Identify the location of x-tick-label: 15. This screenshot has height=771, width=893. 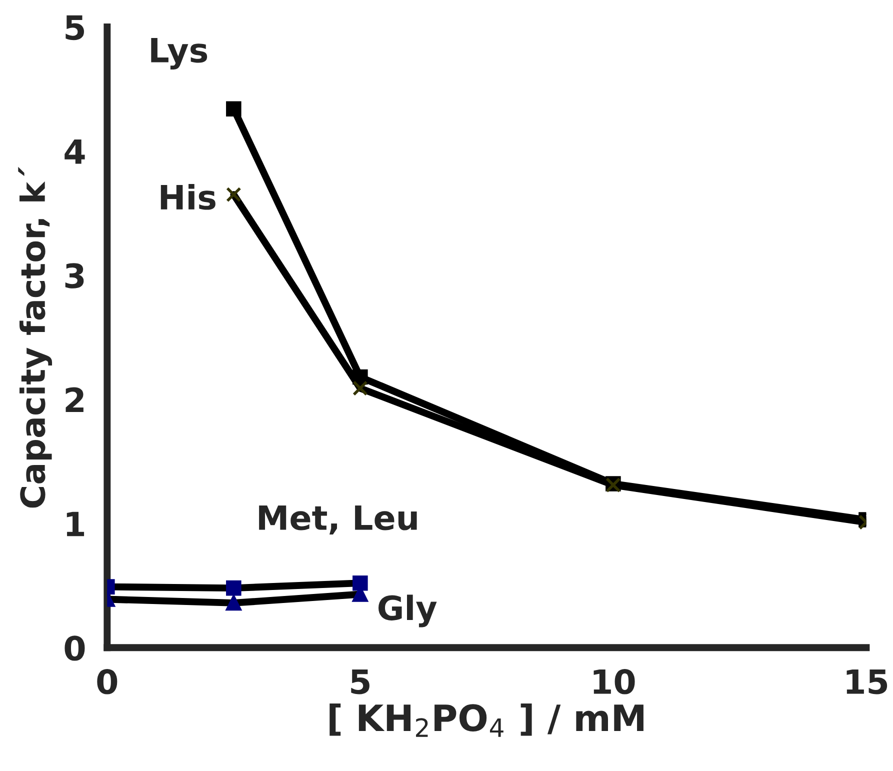
(867, 682).